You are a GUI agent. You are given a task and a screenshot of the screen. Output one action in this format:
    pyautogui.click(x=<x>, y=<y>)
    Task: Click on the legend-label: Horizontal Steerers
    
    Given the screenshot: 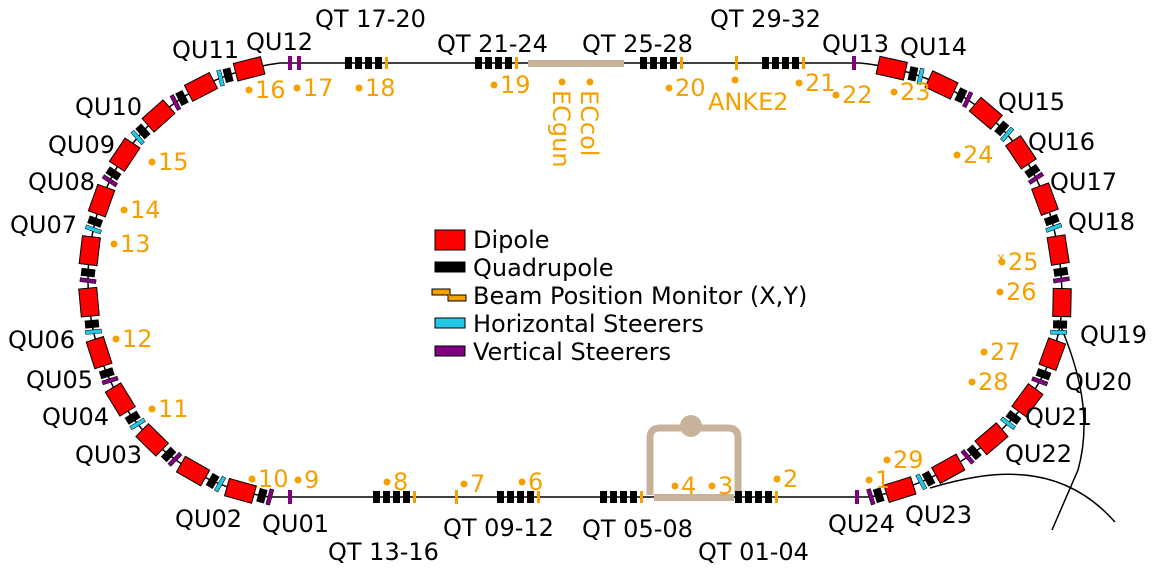 What is the action you would take?
    pyautogui.click(x=588, y=324)
    